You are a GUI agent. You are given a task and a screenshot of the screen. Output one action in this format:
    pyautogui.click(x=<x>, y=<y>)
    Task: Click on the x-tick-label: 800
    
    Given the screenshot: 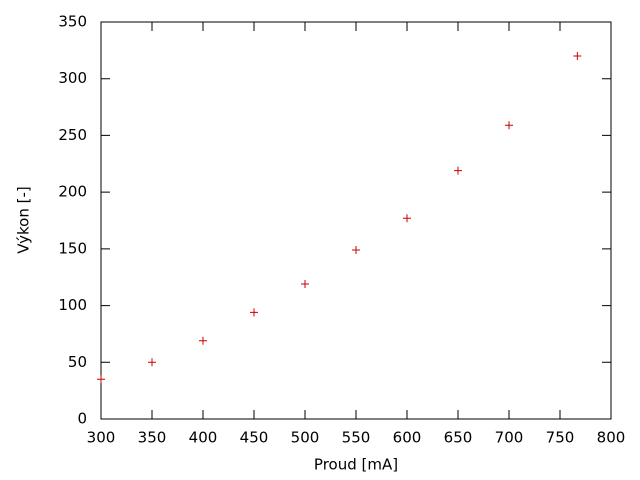 What is the action you would take?
    pyautogui.click(x=611, y=438)
    